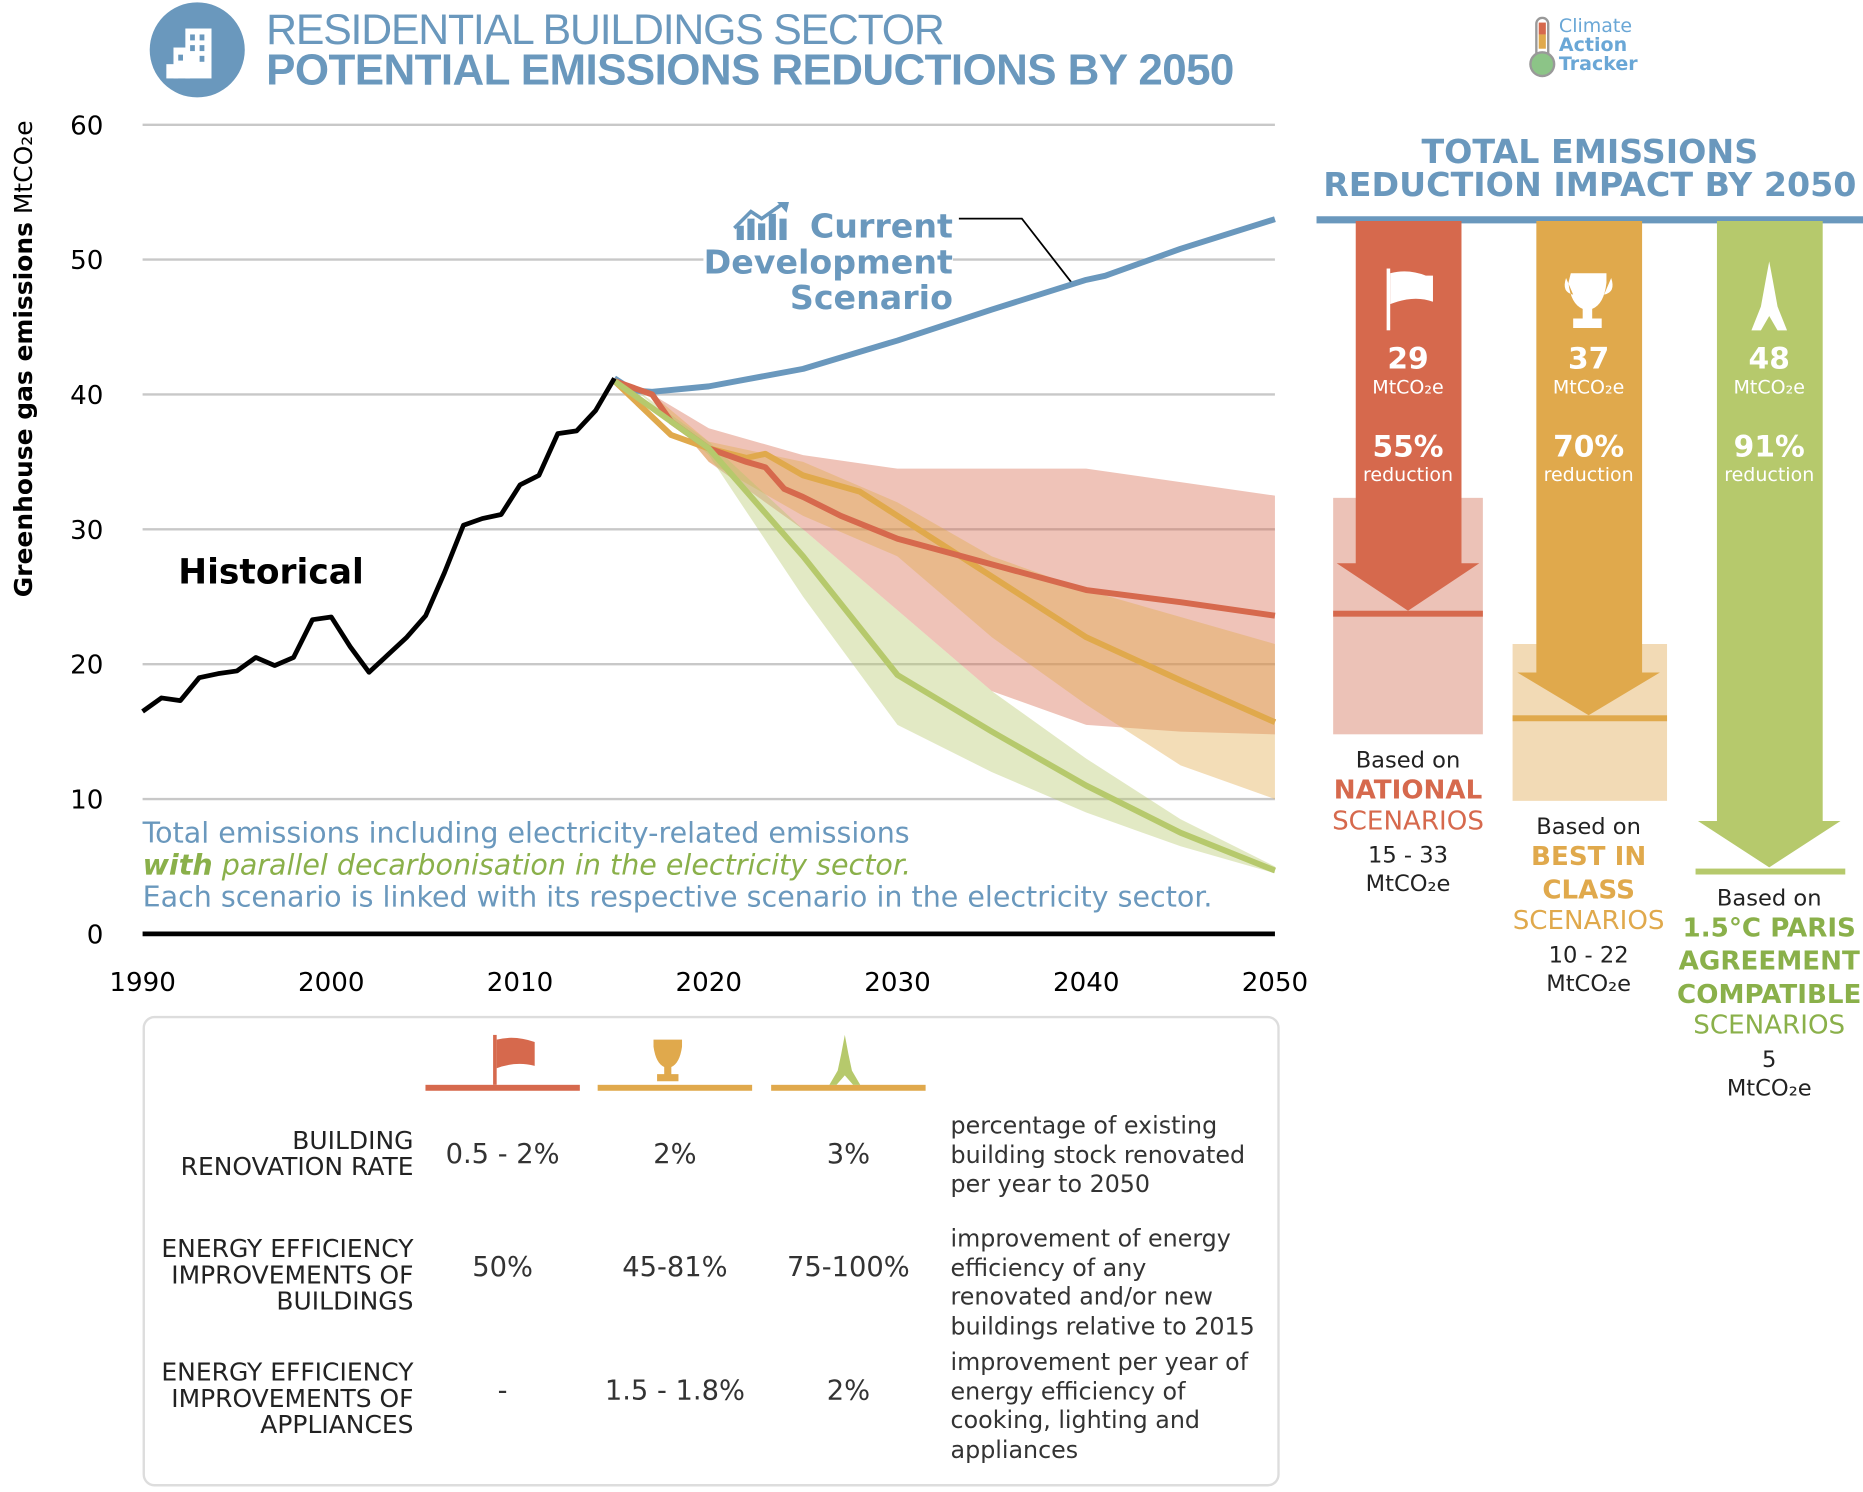  What do you see at coordinates (1769, 358) in the screenshot?
I see `impact-value: 48` at bounding box center [1769, 358].